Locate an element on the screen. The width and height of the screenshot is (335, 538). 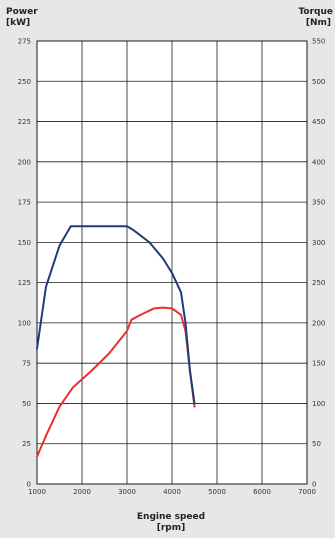
y-left-tick-label: 125 is located at coordinates (24, 283).